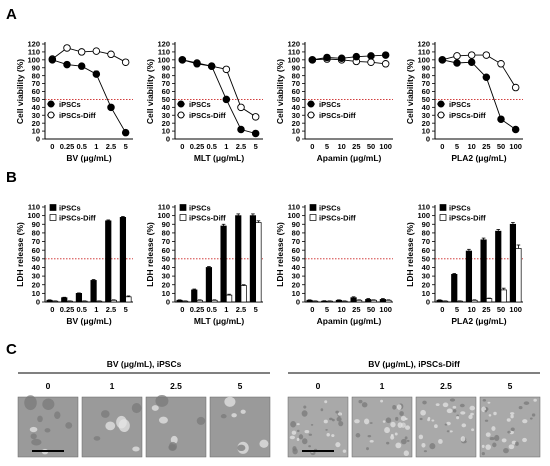 Image resolution: width=550 pixels, height=466 pixels. I want to click on chart7-xtick-label: 25, so click(486, 309).